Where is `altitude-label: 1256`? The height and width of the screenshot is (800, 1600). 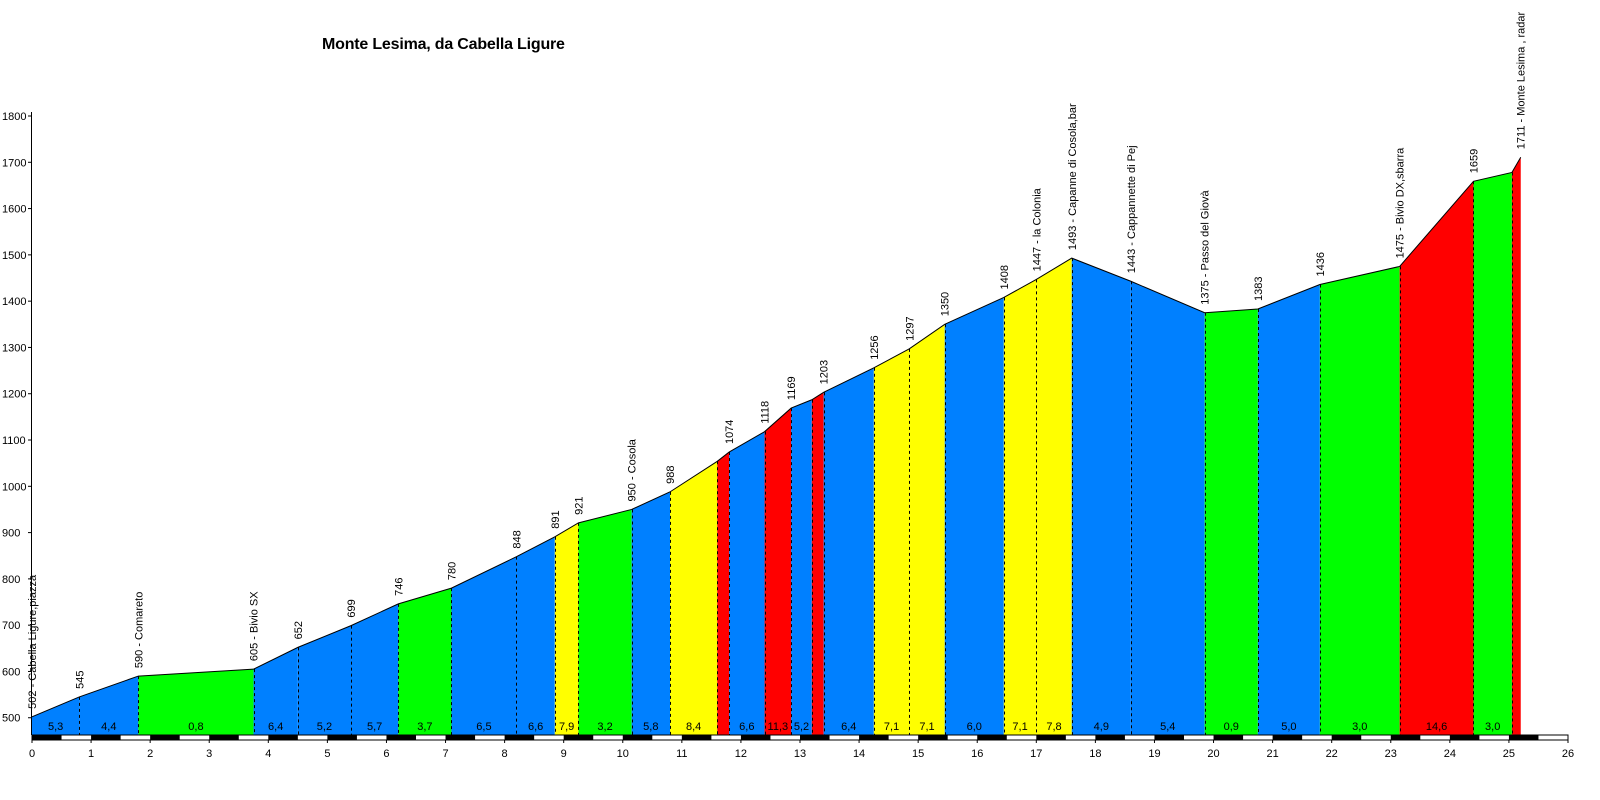
altitude-label: 1256 is located at coordinates (875, 347).